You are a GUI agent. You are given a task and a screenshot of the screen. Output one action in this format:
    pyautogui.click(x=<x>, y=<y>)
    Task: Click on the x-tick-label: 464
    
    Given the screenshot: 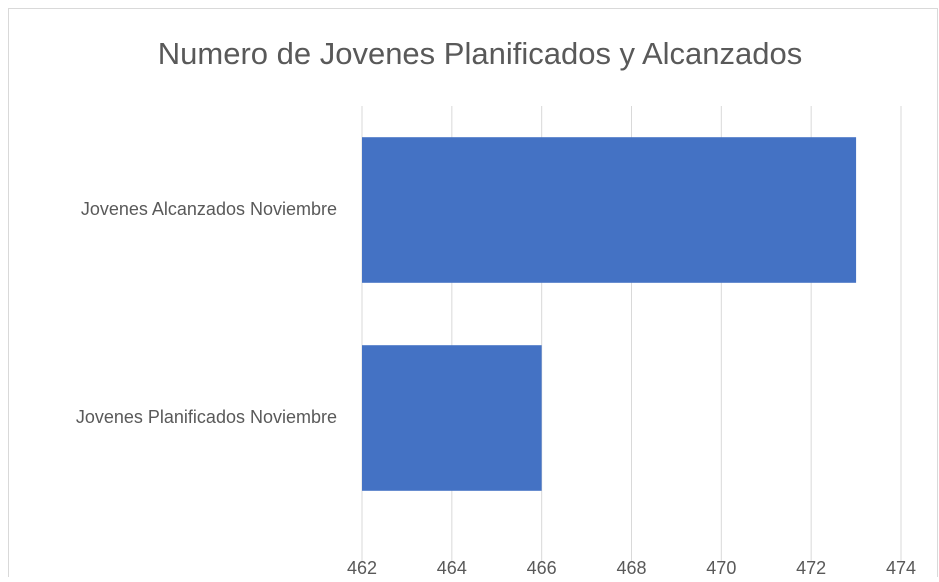 What is the action you would take?
    pyautogui.click(x=452, y=567)
    